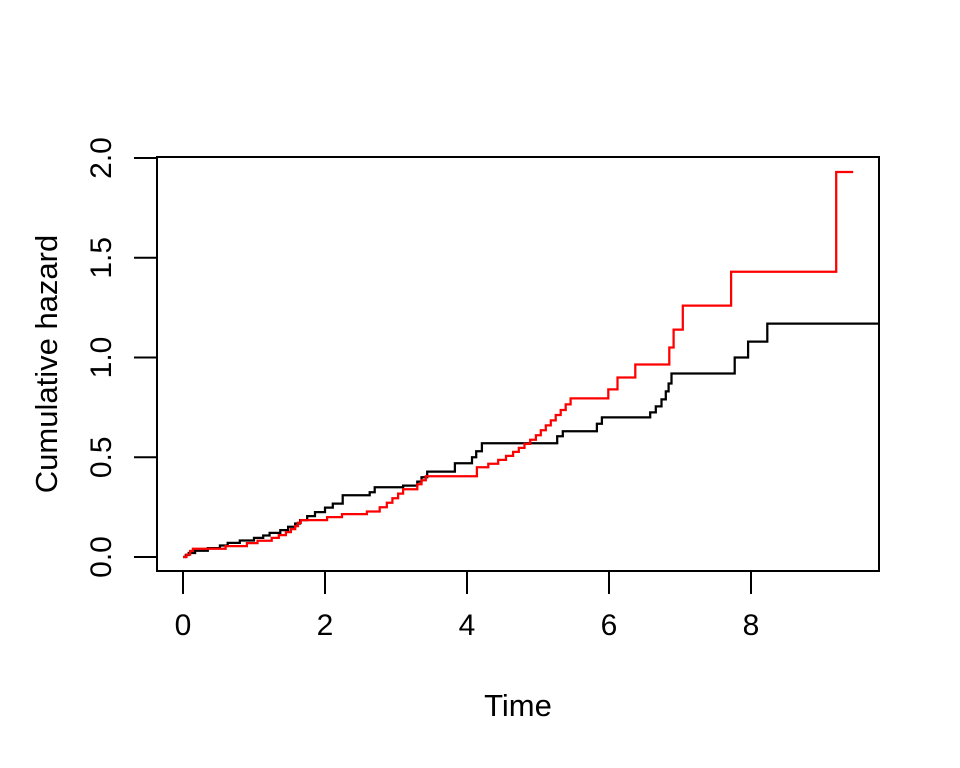 Image resolution: width=960 pixels, height=768 pixels. What do you see at coordinates (751, 625) in the screenshot?
I see `x-tick-label: 8` at bounding box center [751, 625].